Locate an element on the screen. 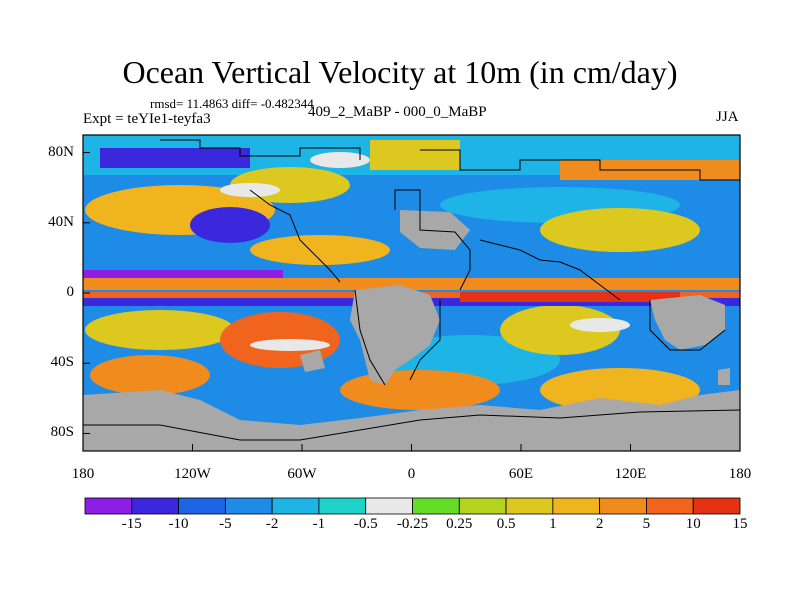 This screenshot has height=600, width=800. colorbar-label: -0.25 is located at coordinates (412, 524).